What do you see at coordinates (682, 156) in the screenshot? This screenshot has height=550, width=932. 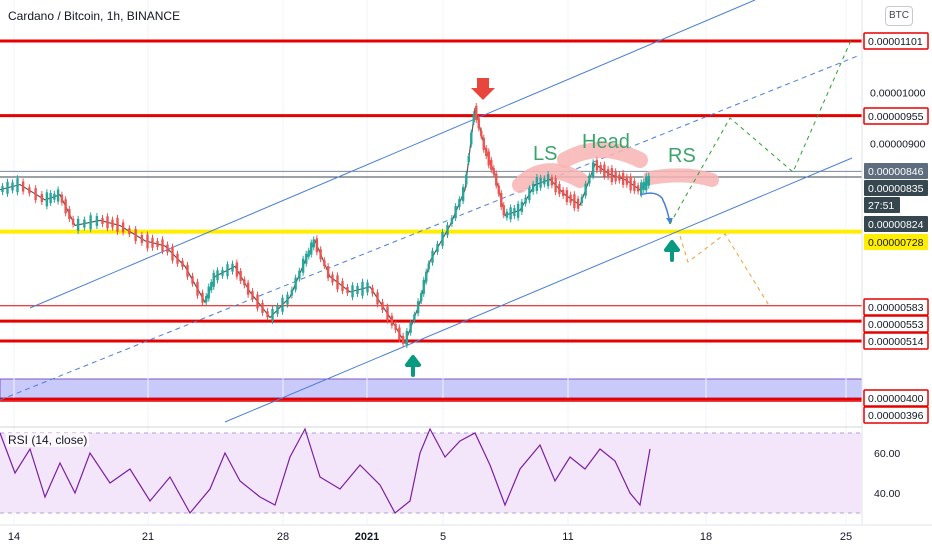 I see `annotation-label: RS` at bounding box center [682, 156].